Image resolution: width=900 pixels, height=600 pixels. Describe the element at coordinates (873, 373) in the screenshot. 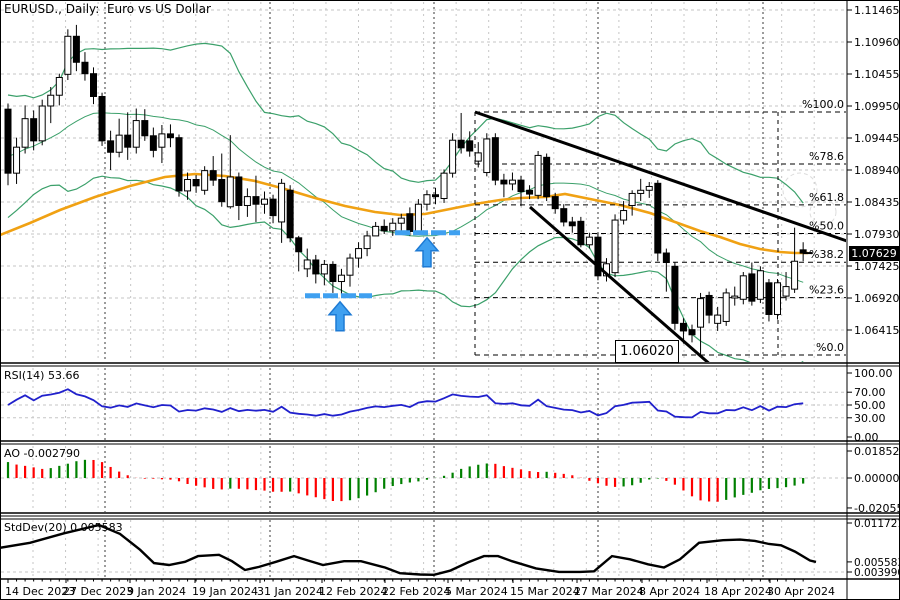

I see `rsi-axis-label: 100.00` at that location.